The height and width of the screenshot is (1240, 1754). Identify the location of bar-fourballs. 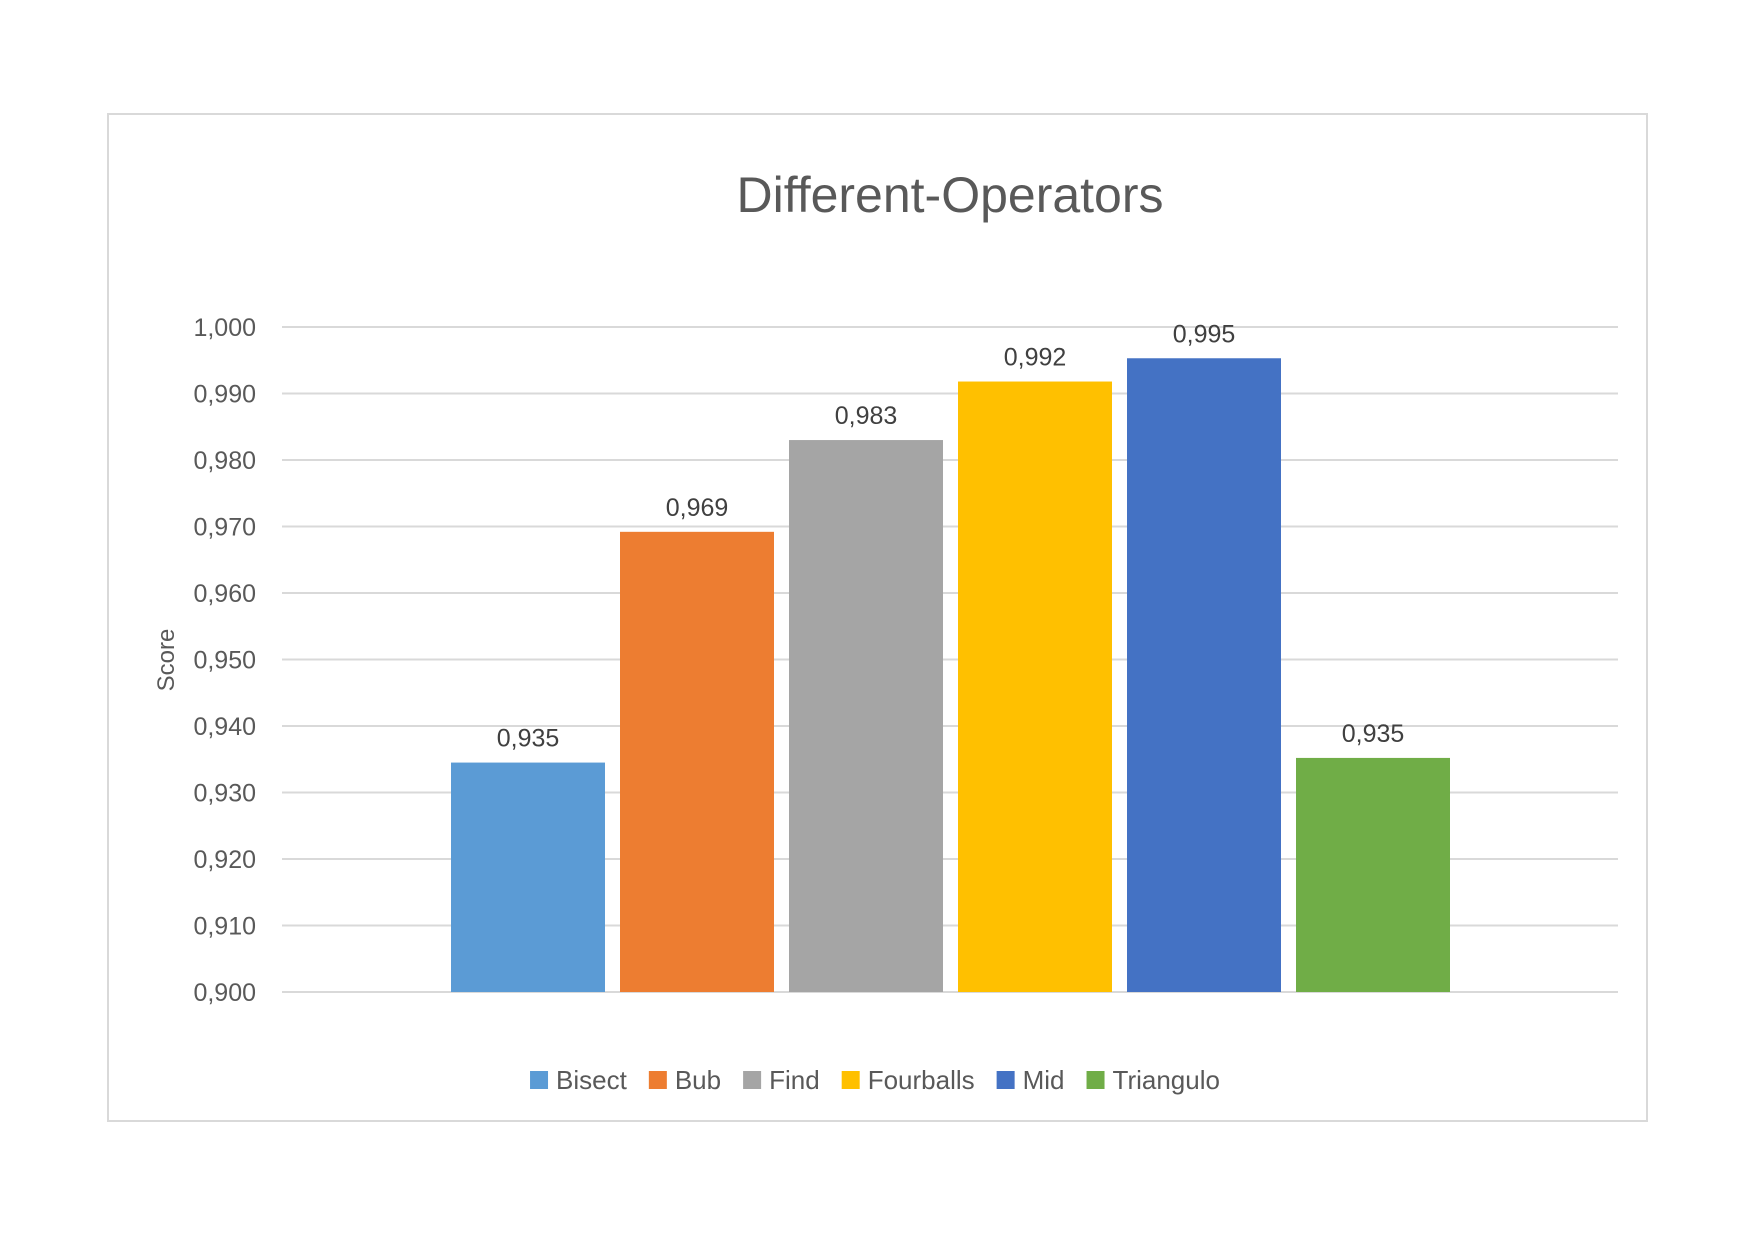
(1035, 686).